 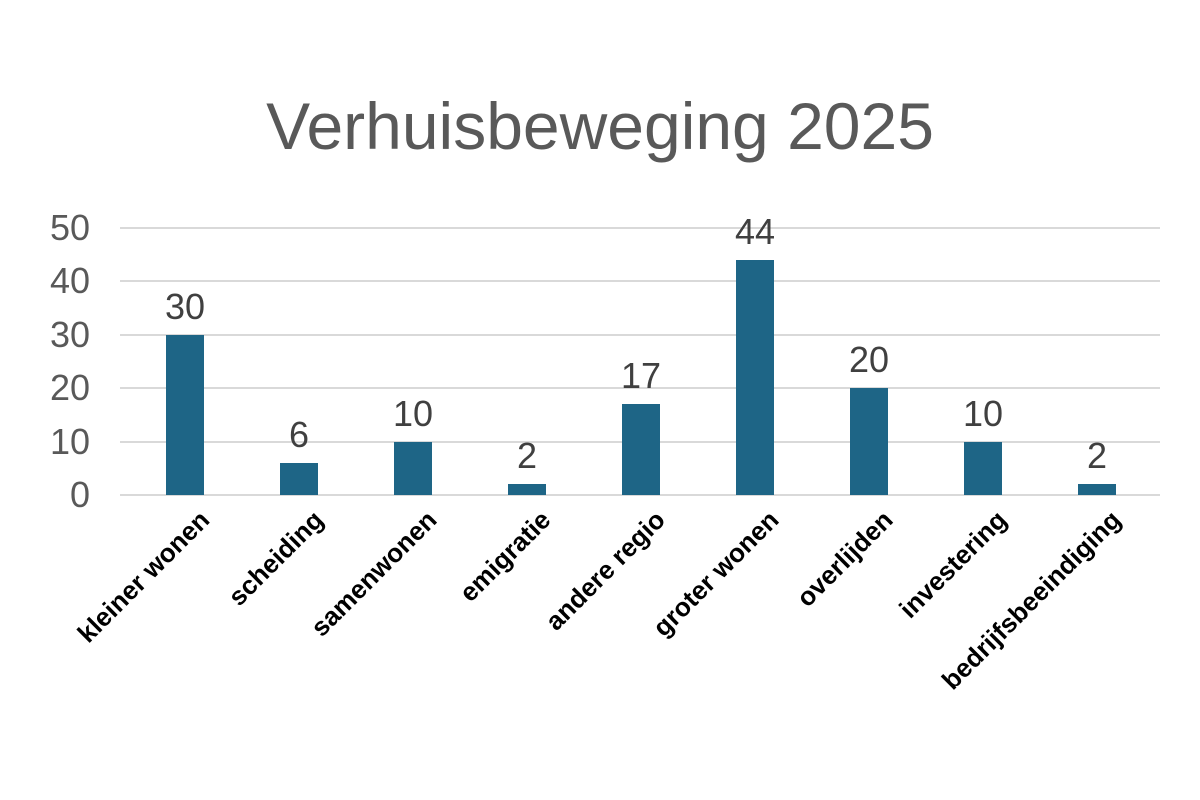 What do you see at coordinates (69, 334) in the screenshot?
I see `y-axis-tick-label: 30` at bounding box center [69, 334].